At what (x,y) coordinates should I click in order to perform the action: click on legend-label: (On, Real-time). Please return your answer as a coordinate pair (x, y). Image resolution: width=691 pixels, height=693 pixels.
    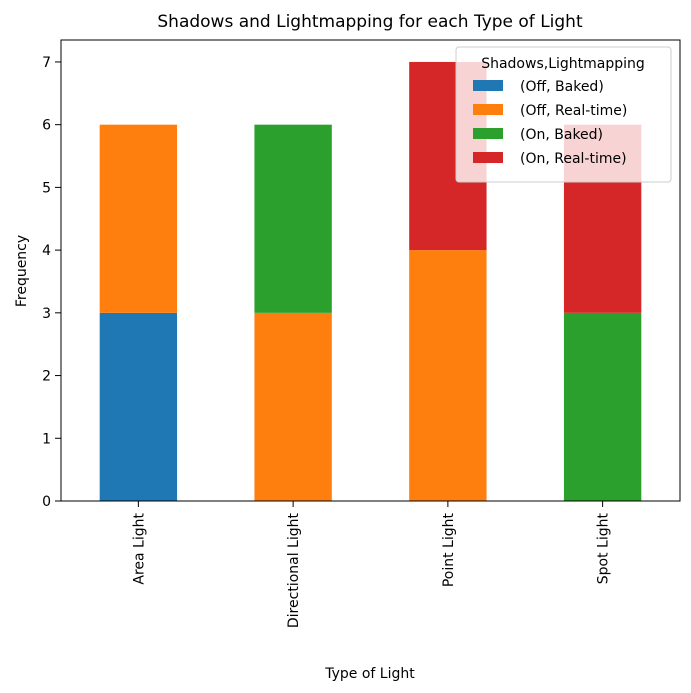
    Looking at the image, I should click on (573, 159).